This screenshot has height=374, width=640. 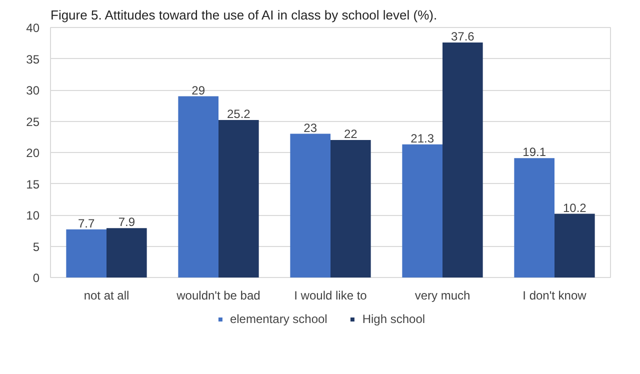 I want to click on data-label: 22, so click(x=351, y=134).